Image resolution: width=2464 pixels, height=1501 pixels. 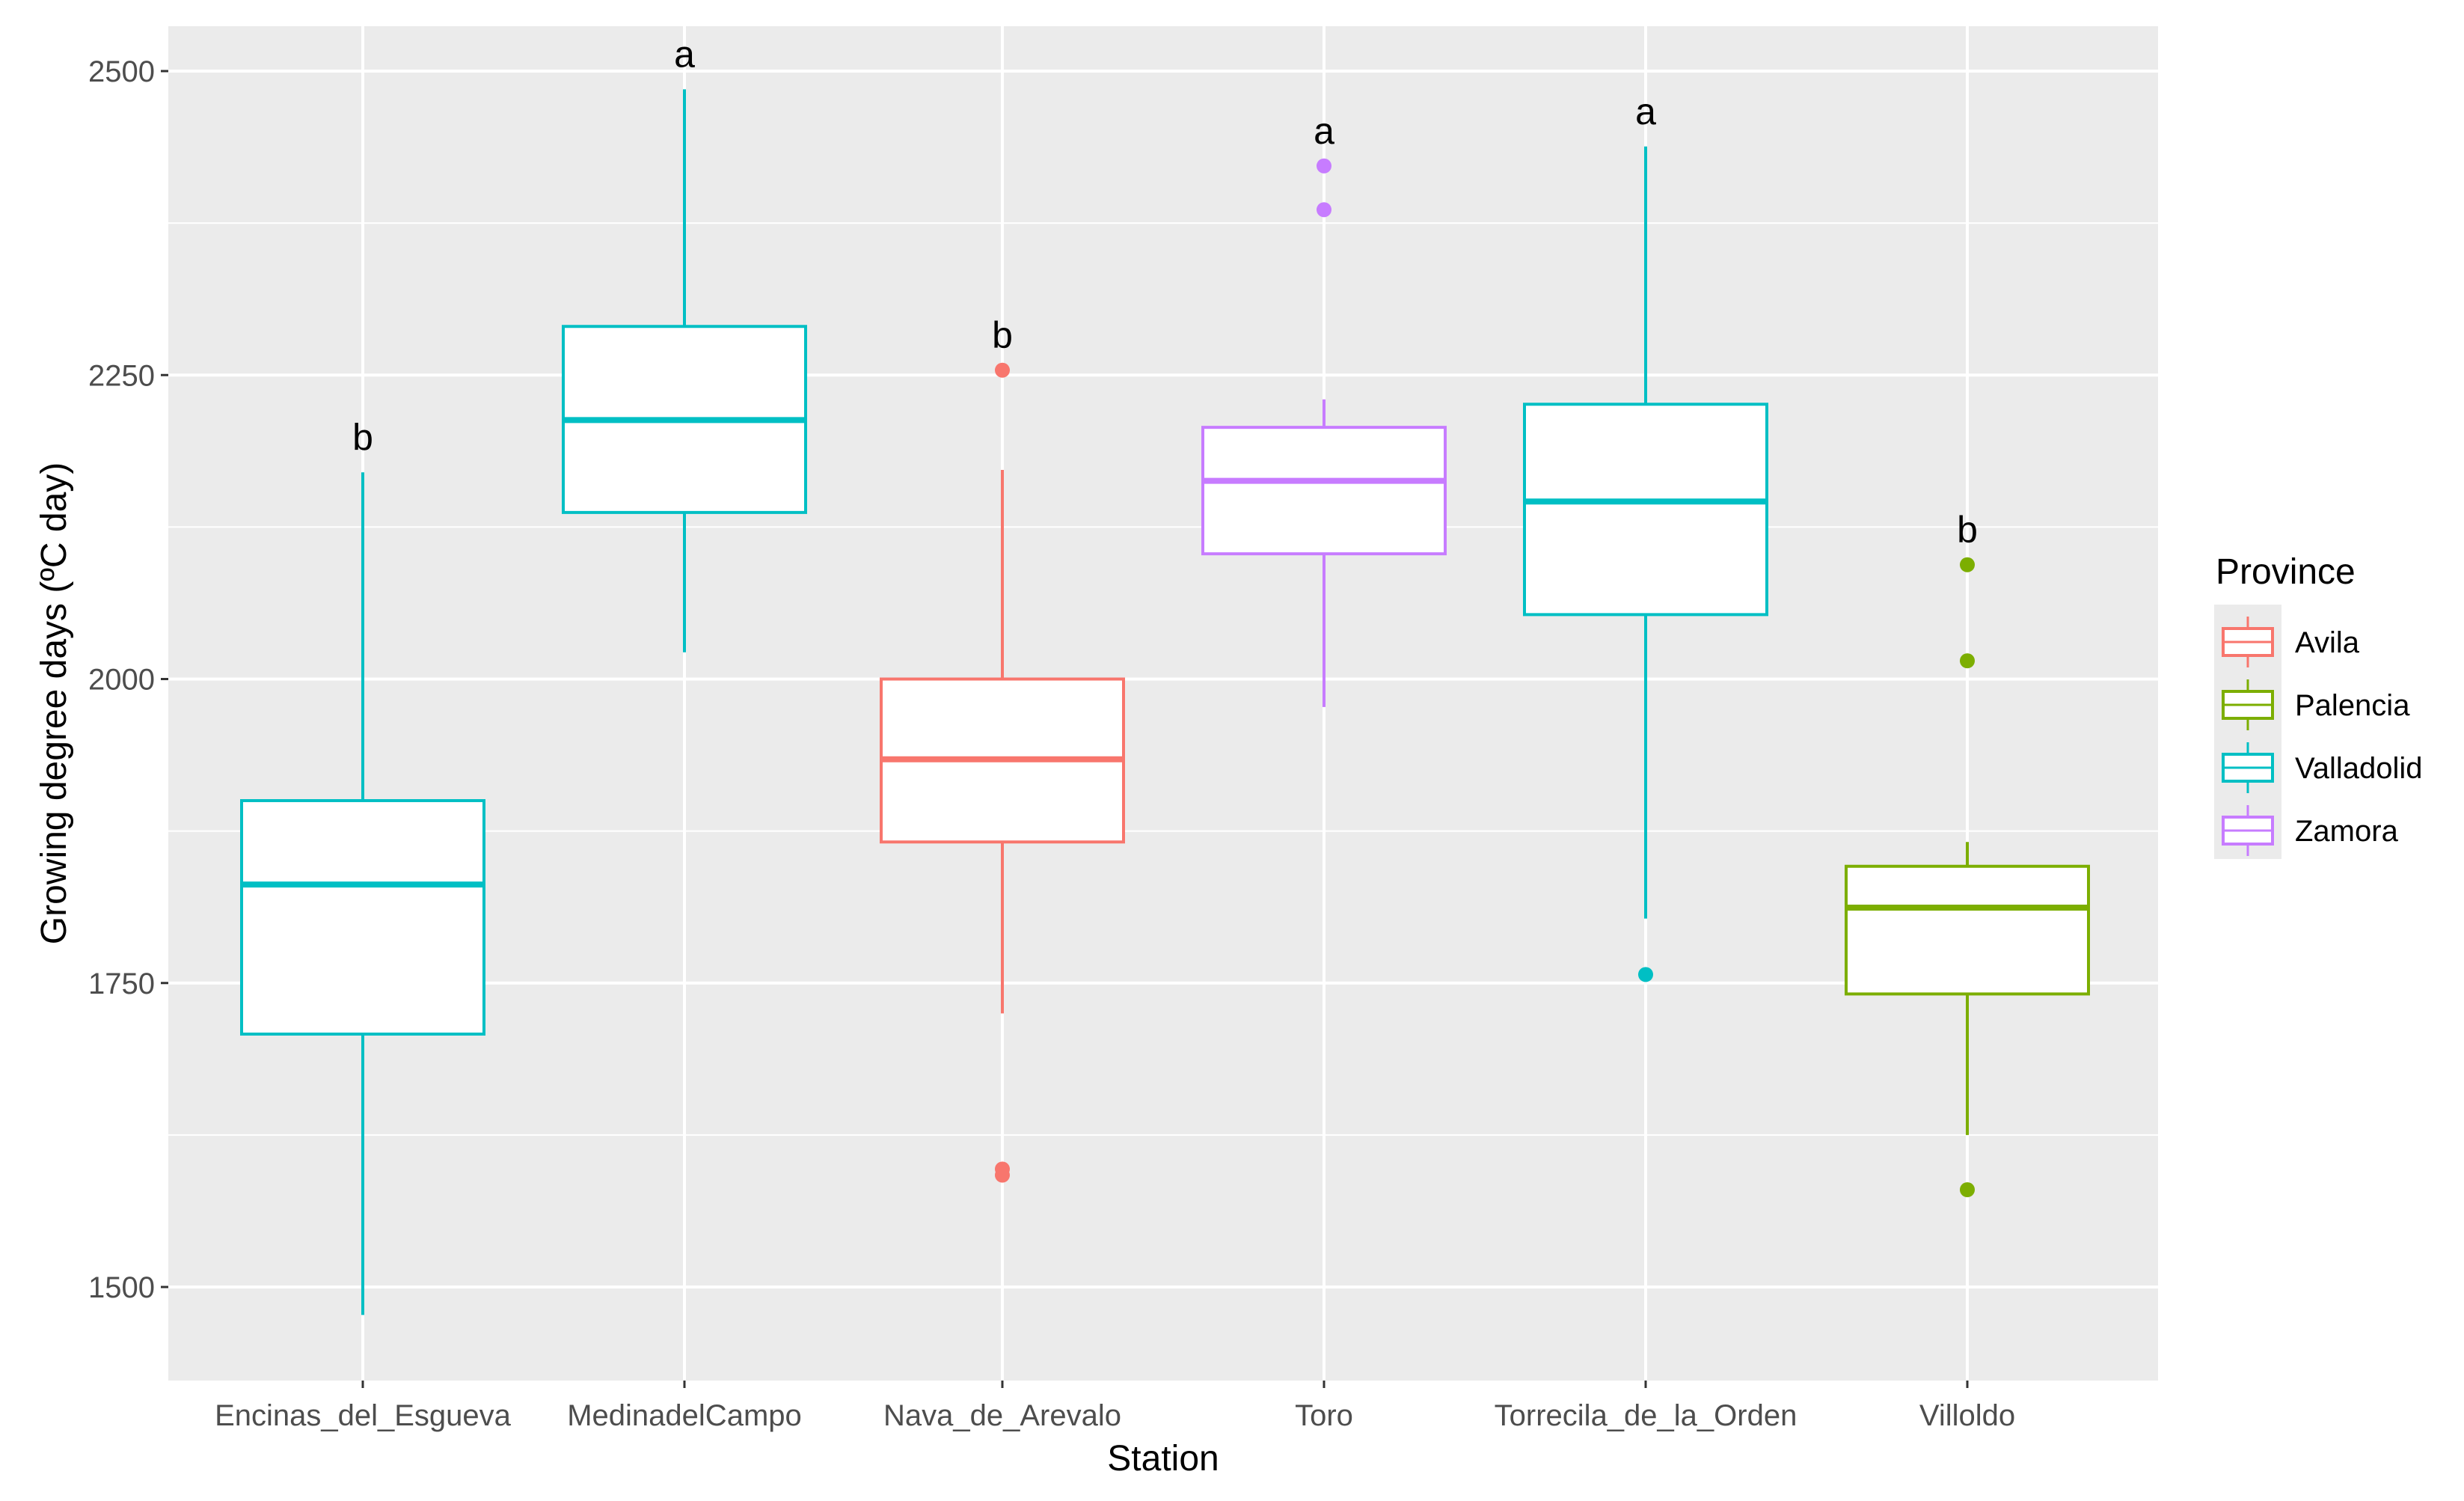 I want to click on x-tick-label: Torrecila_de_la_Orden, so click(x=1646, y=1415).